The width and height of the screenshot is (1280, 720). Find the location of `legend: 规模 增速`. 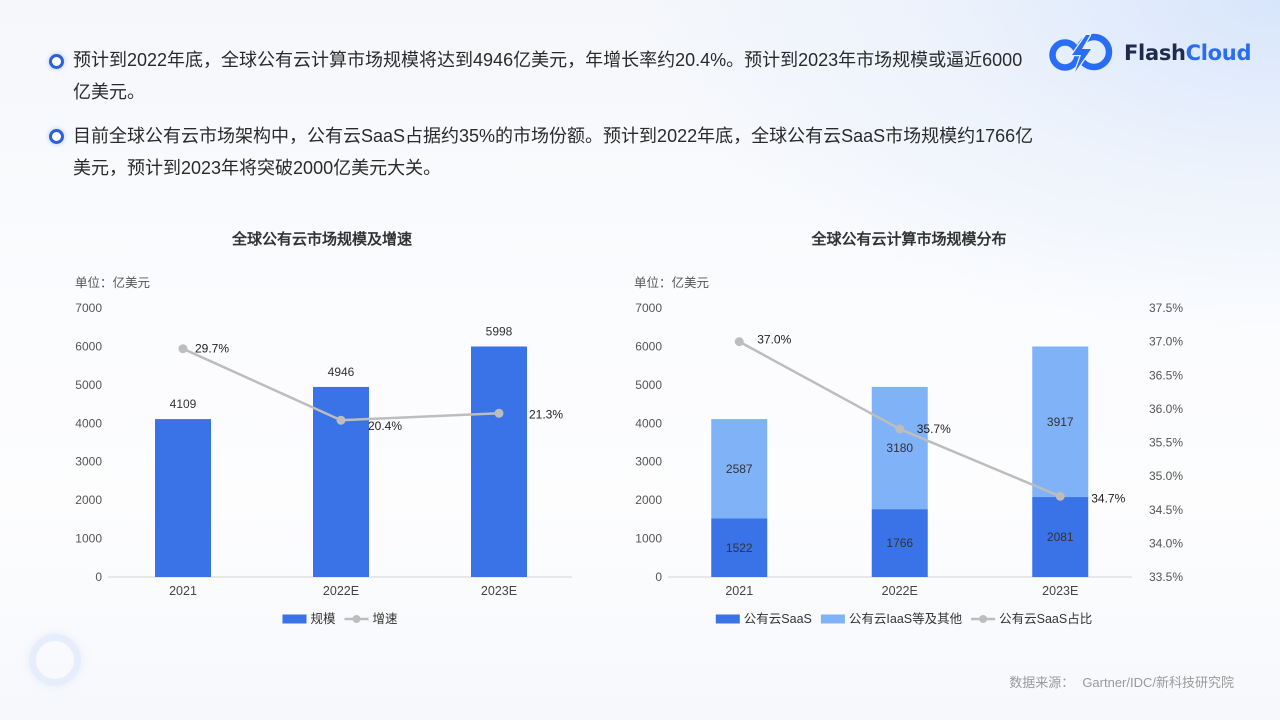

legend: 规模 增速 is located at coordinates (340, 618).